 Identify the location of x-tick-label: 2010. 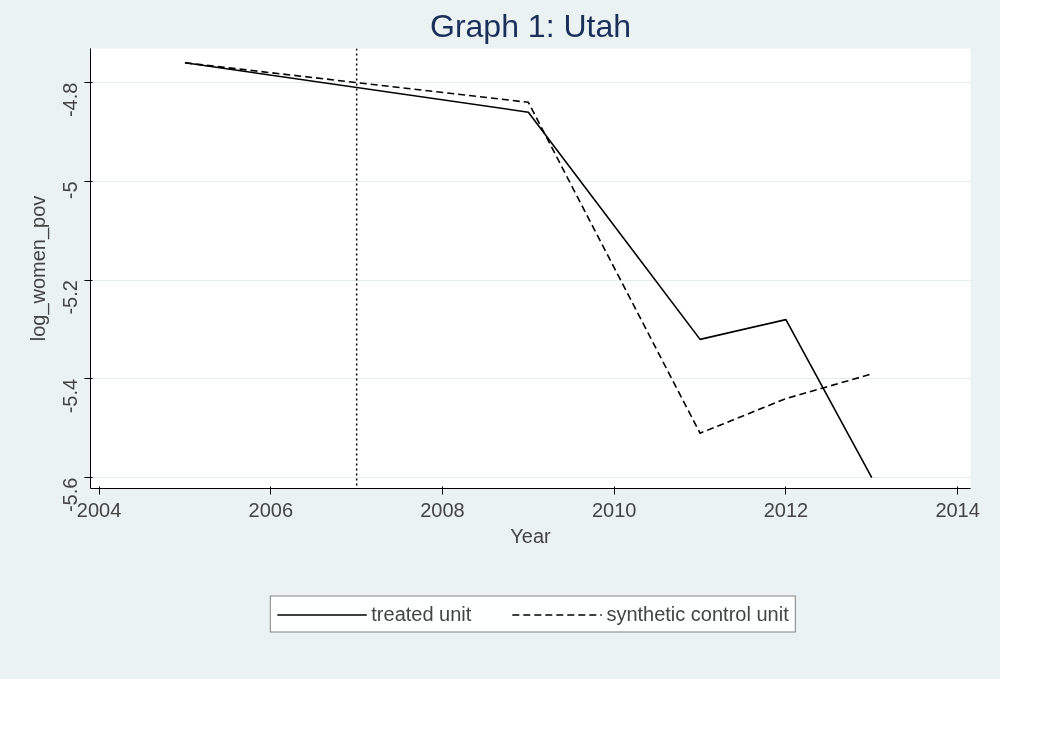
(614, 509).